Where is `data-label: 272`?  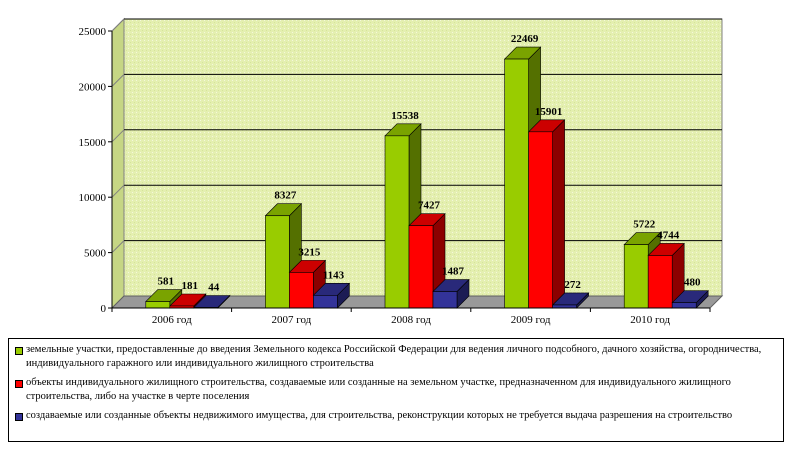
data-label: 272 is located at coordinates (572, 285).